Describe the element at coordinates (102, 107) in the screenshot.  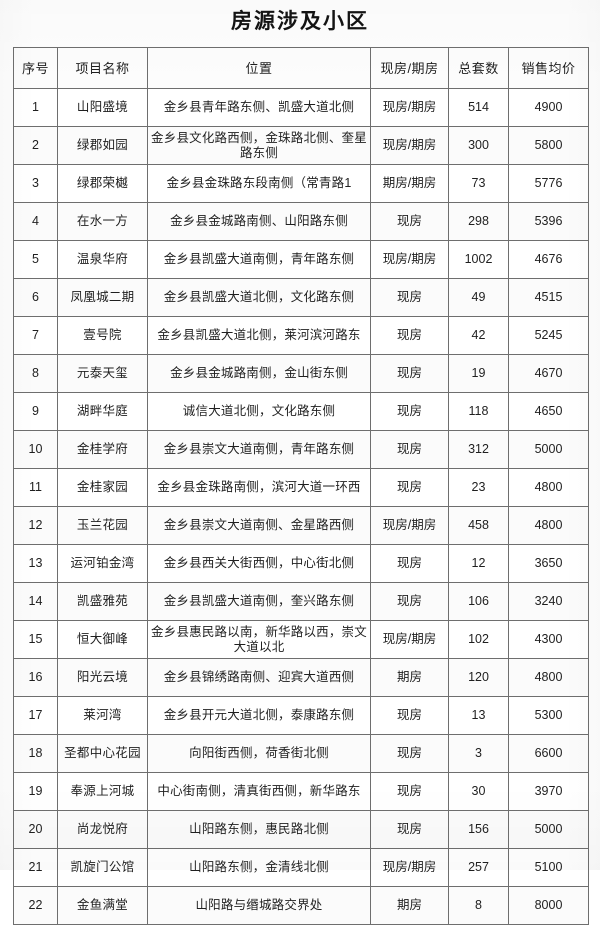
I see `cell-name: 山阳盛境` at that location.